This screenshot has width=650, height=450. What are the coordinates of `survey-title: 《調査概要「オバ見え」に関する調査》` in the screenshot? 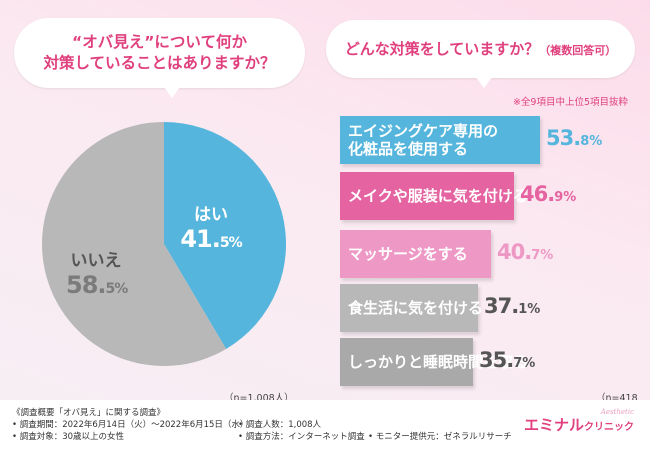 It's located at (89, 413).